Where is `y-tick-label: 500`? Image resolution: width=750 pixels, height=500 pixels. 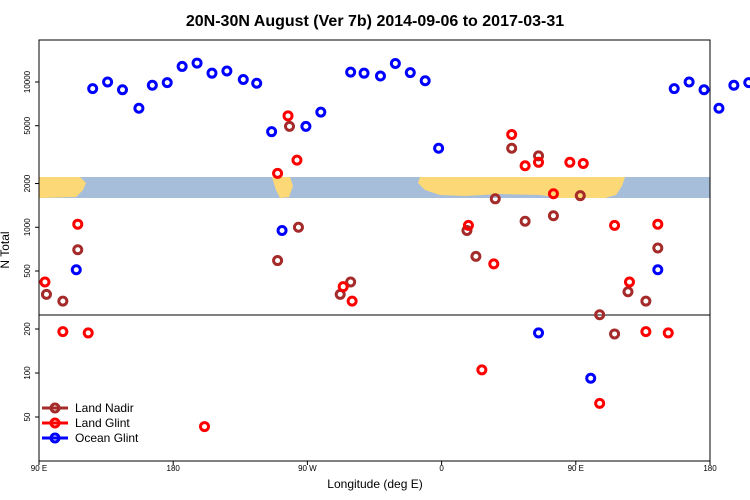 y-tick-label: 500 is located at coordinates (27, 271).